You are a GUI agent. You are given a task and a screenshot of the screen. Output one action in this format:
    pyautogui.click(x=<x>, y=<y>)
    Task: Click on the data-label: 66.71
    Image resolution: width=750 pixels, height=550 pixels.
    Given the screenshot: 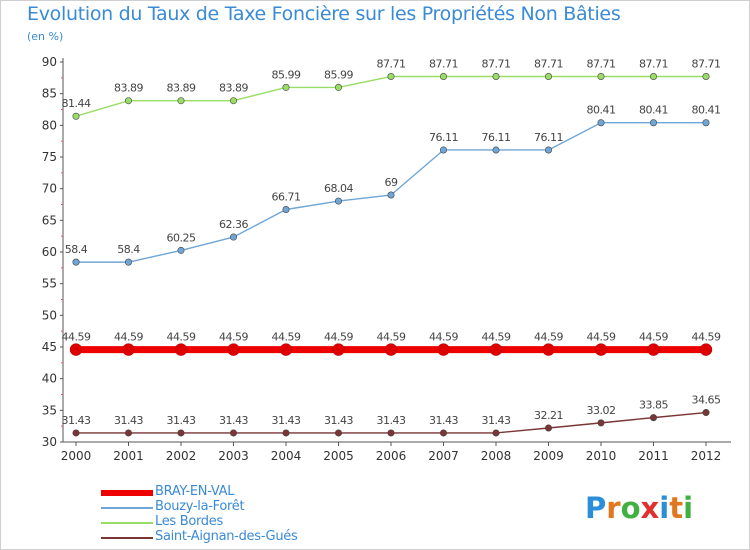 What is the action you would take?
    pyautogui.click(x=286, y=197)
    